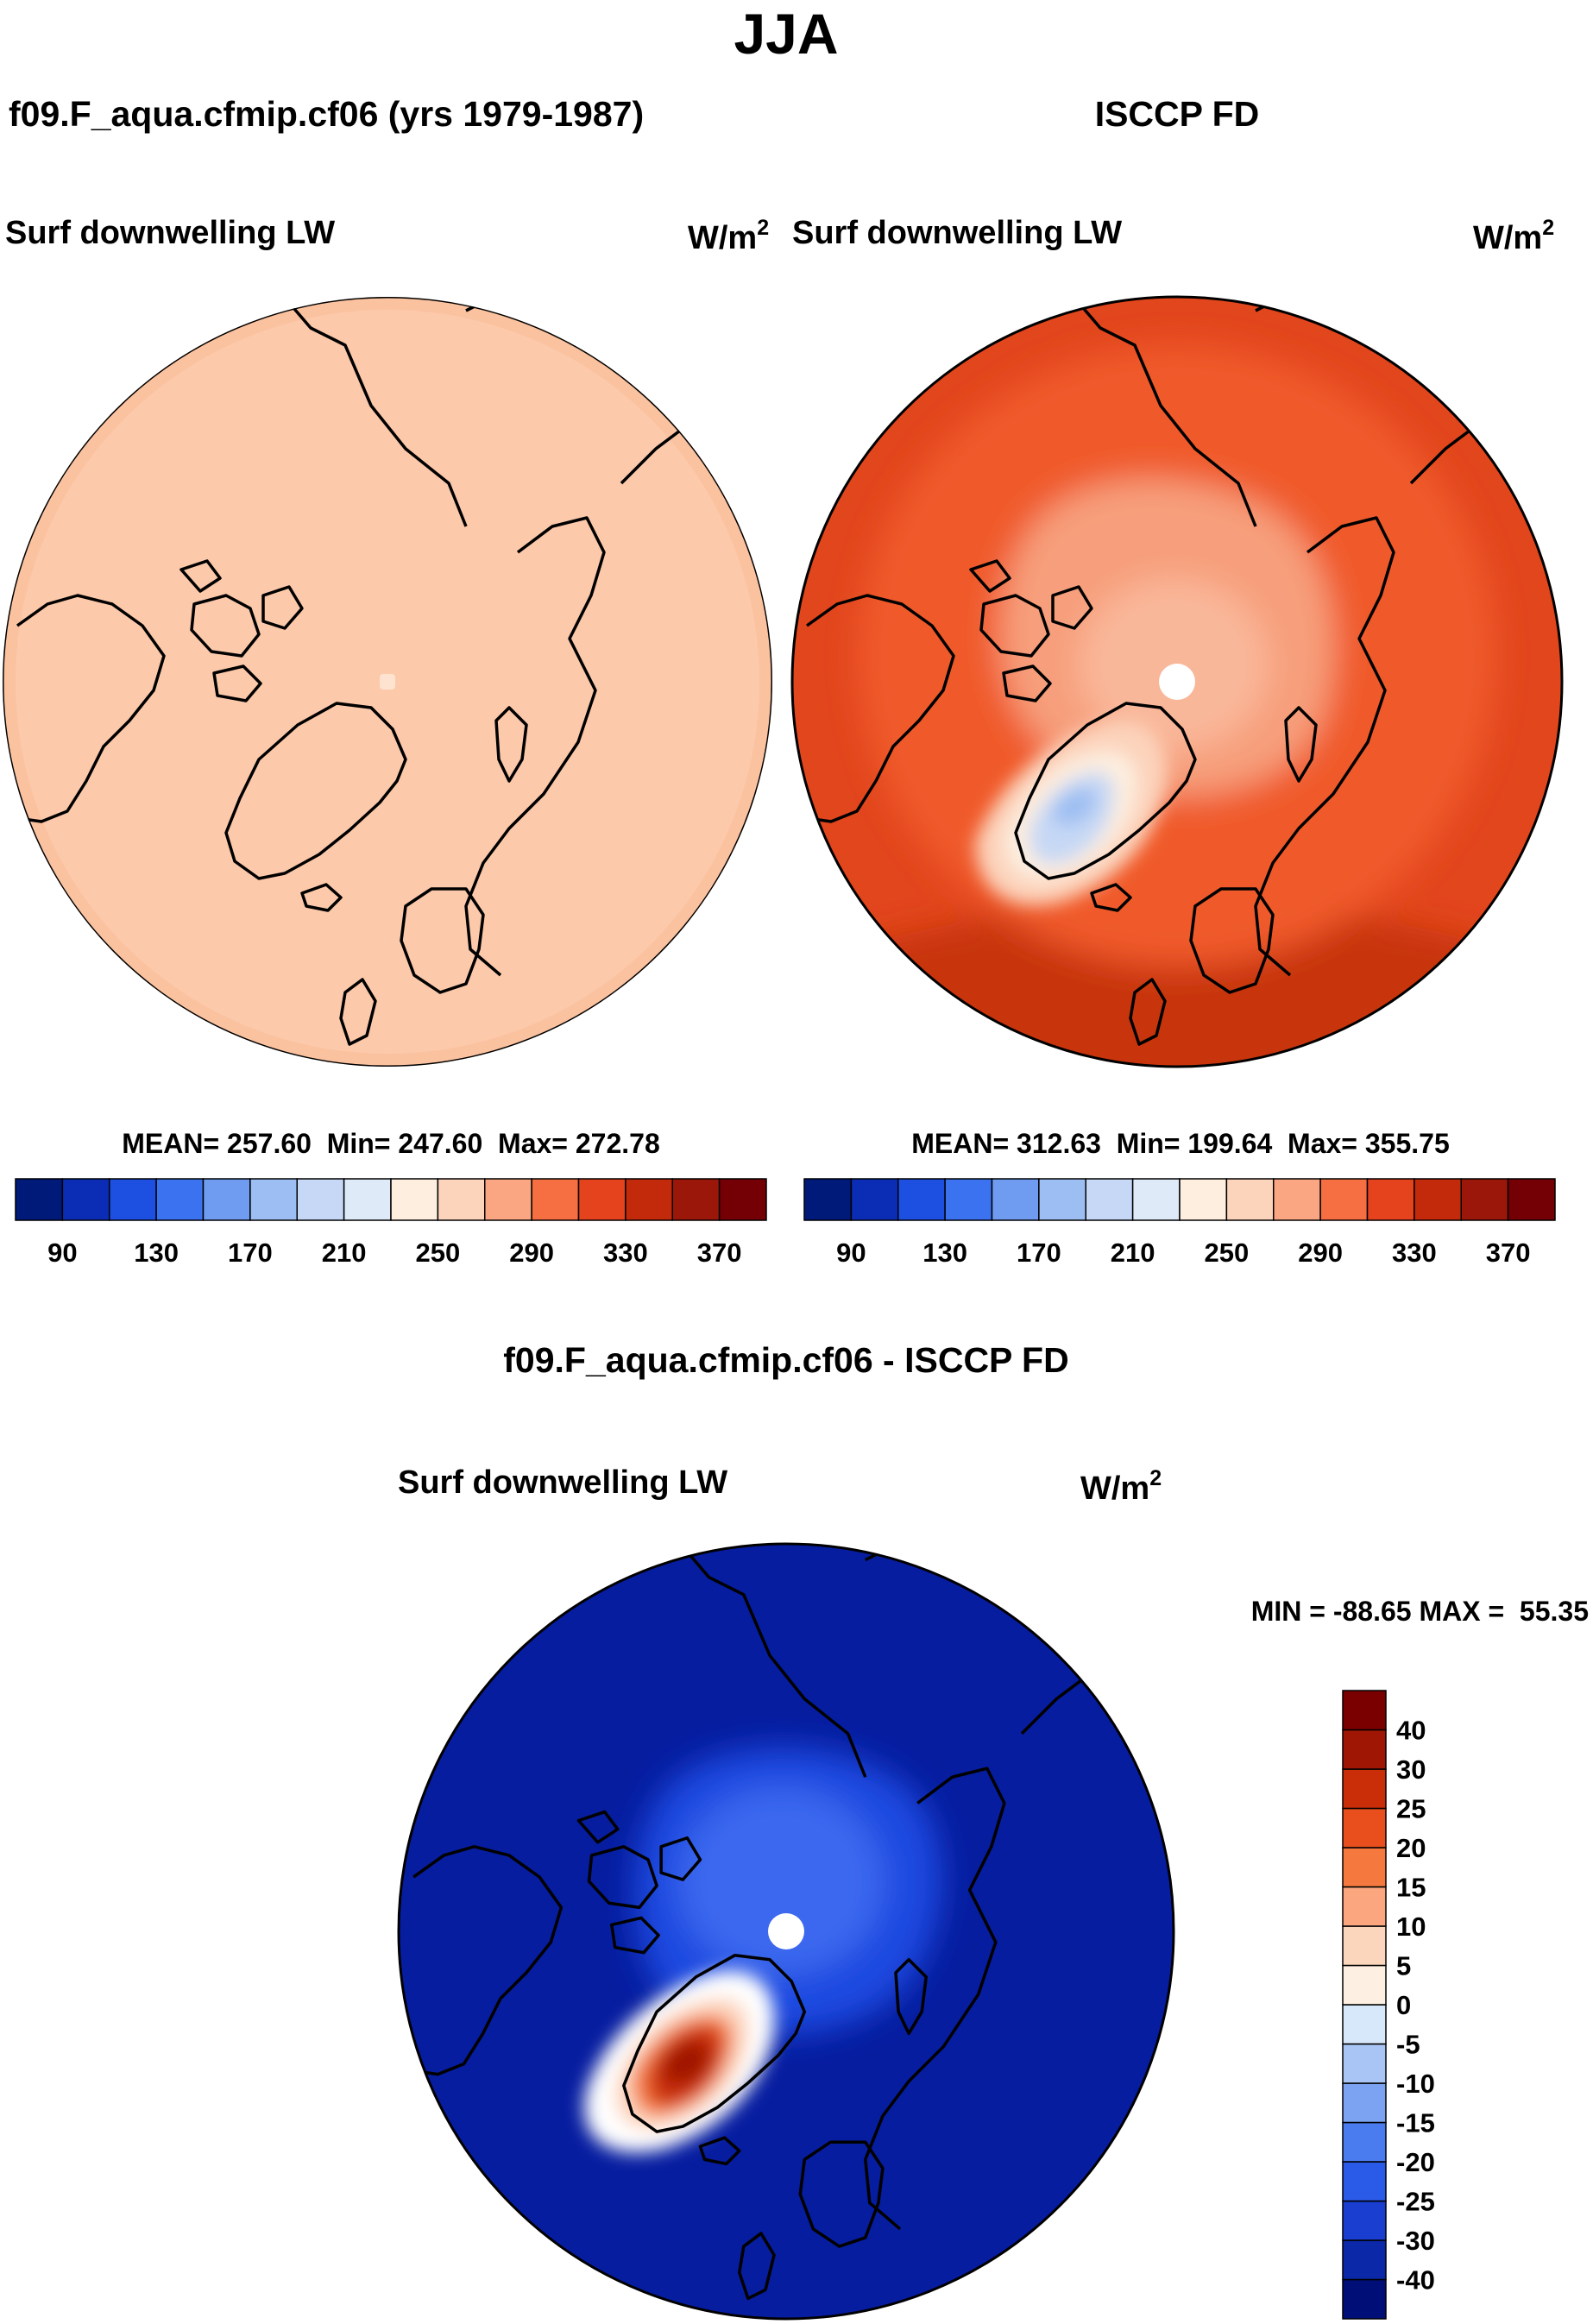  I want to click on obs-colorbar-tick-label: 330, so click(1415, 1253).